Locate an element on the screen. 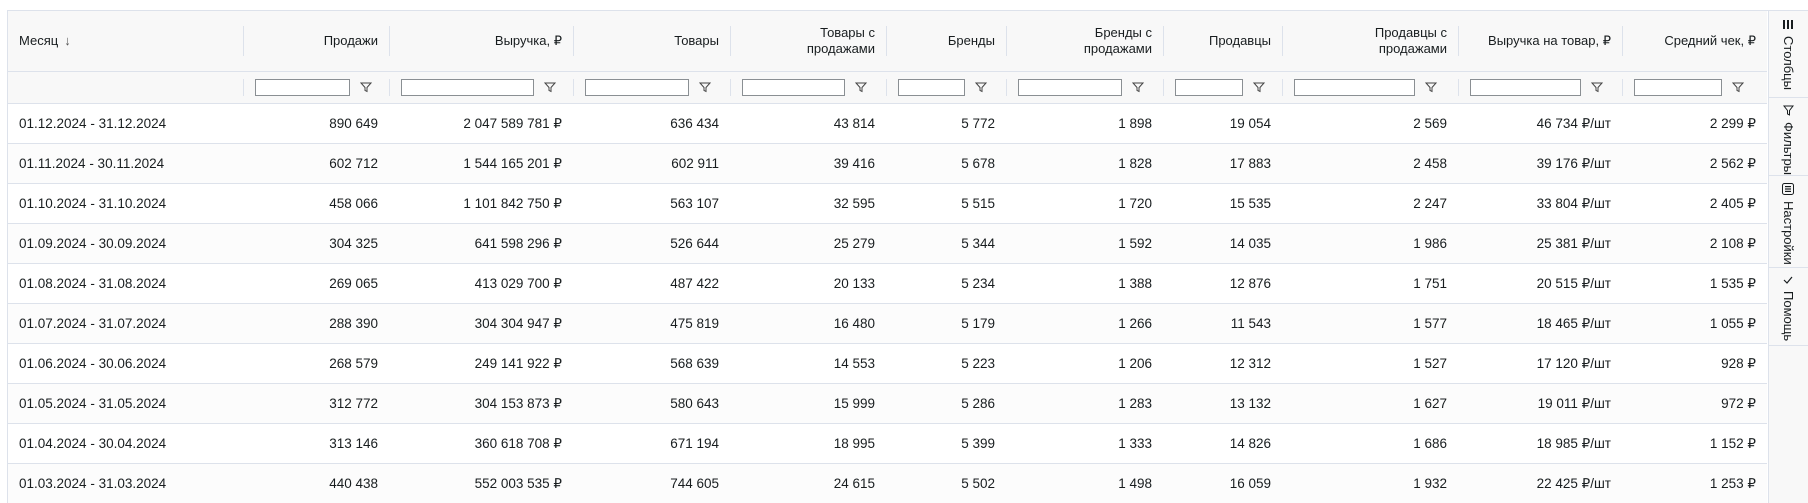  table-cell: 304 153 873 ₽ is located at coordinates (481, 404).